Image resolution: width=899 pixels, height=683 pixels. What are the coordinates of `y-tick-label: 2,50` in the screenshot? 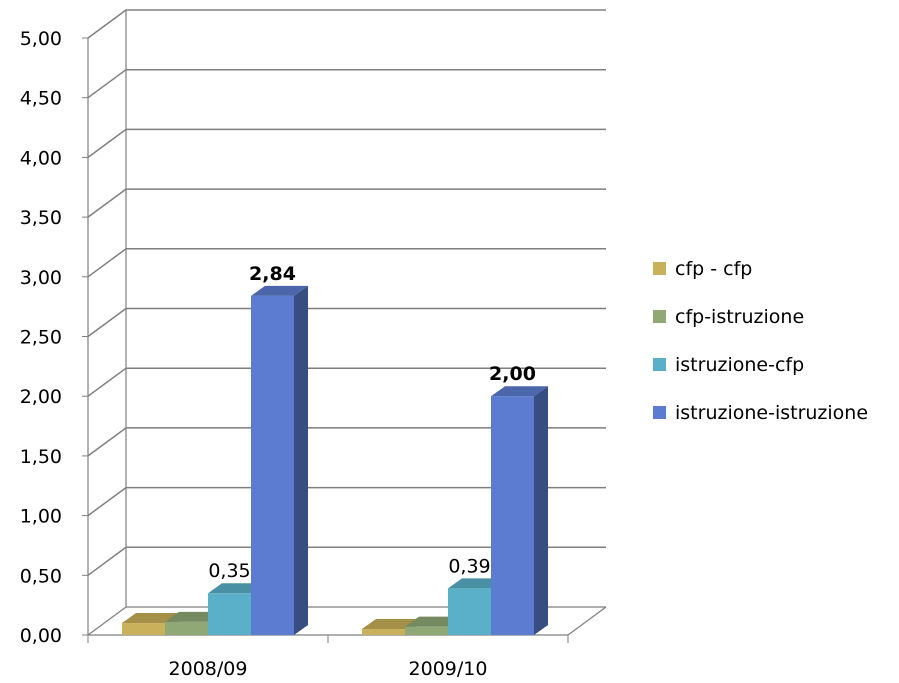 It's located at (41, 338).